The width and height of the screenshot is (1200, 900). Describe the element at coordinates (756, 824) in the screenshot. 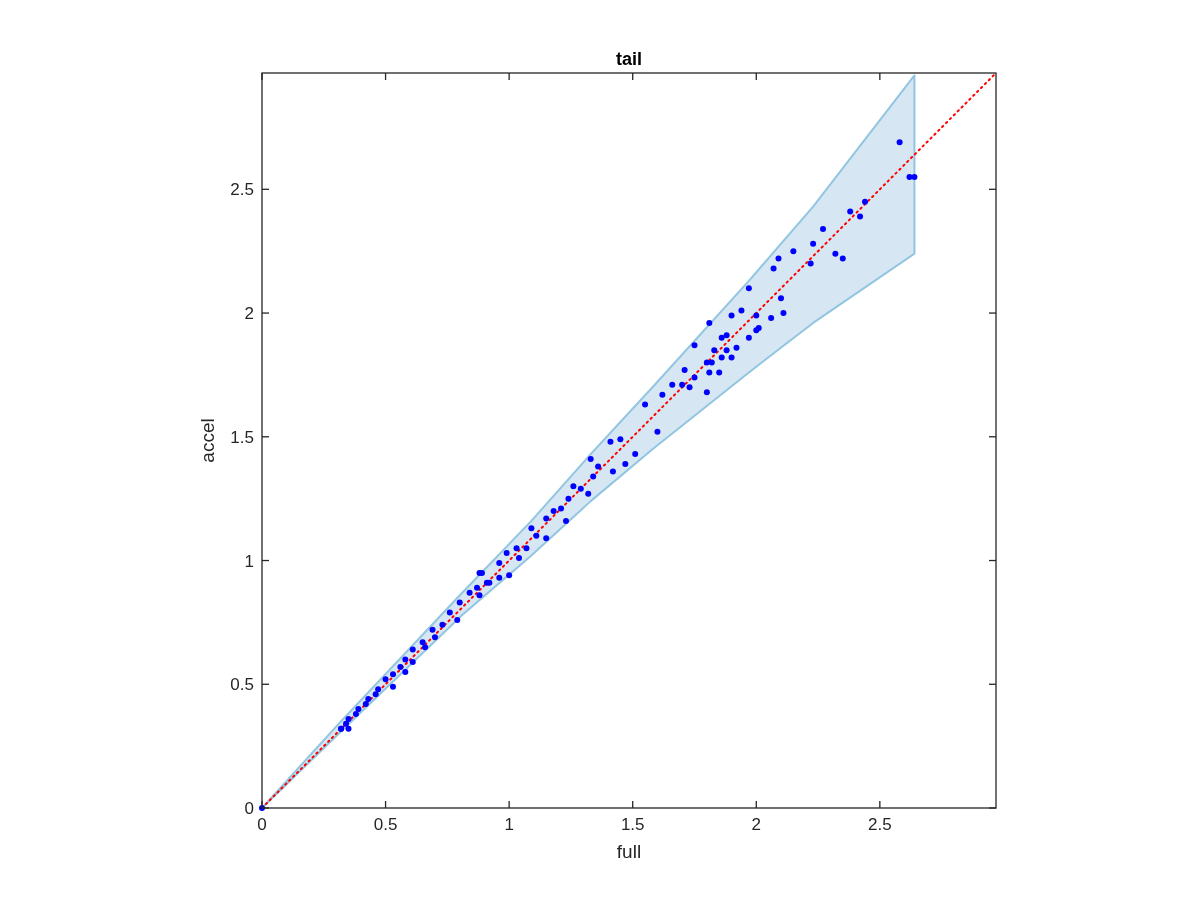

I see `x-tick-label: 2` at that location.